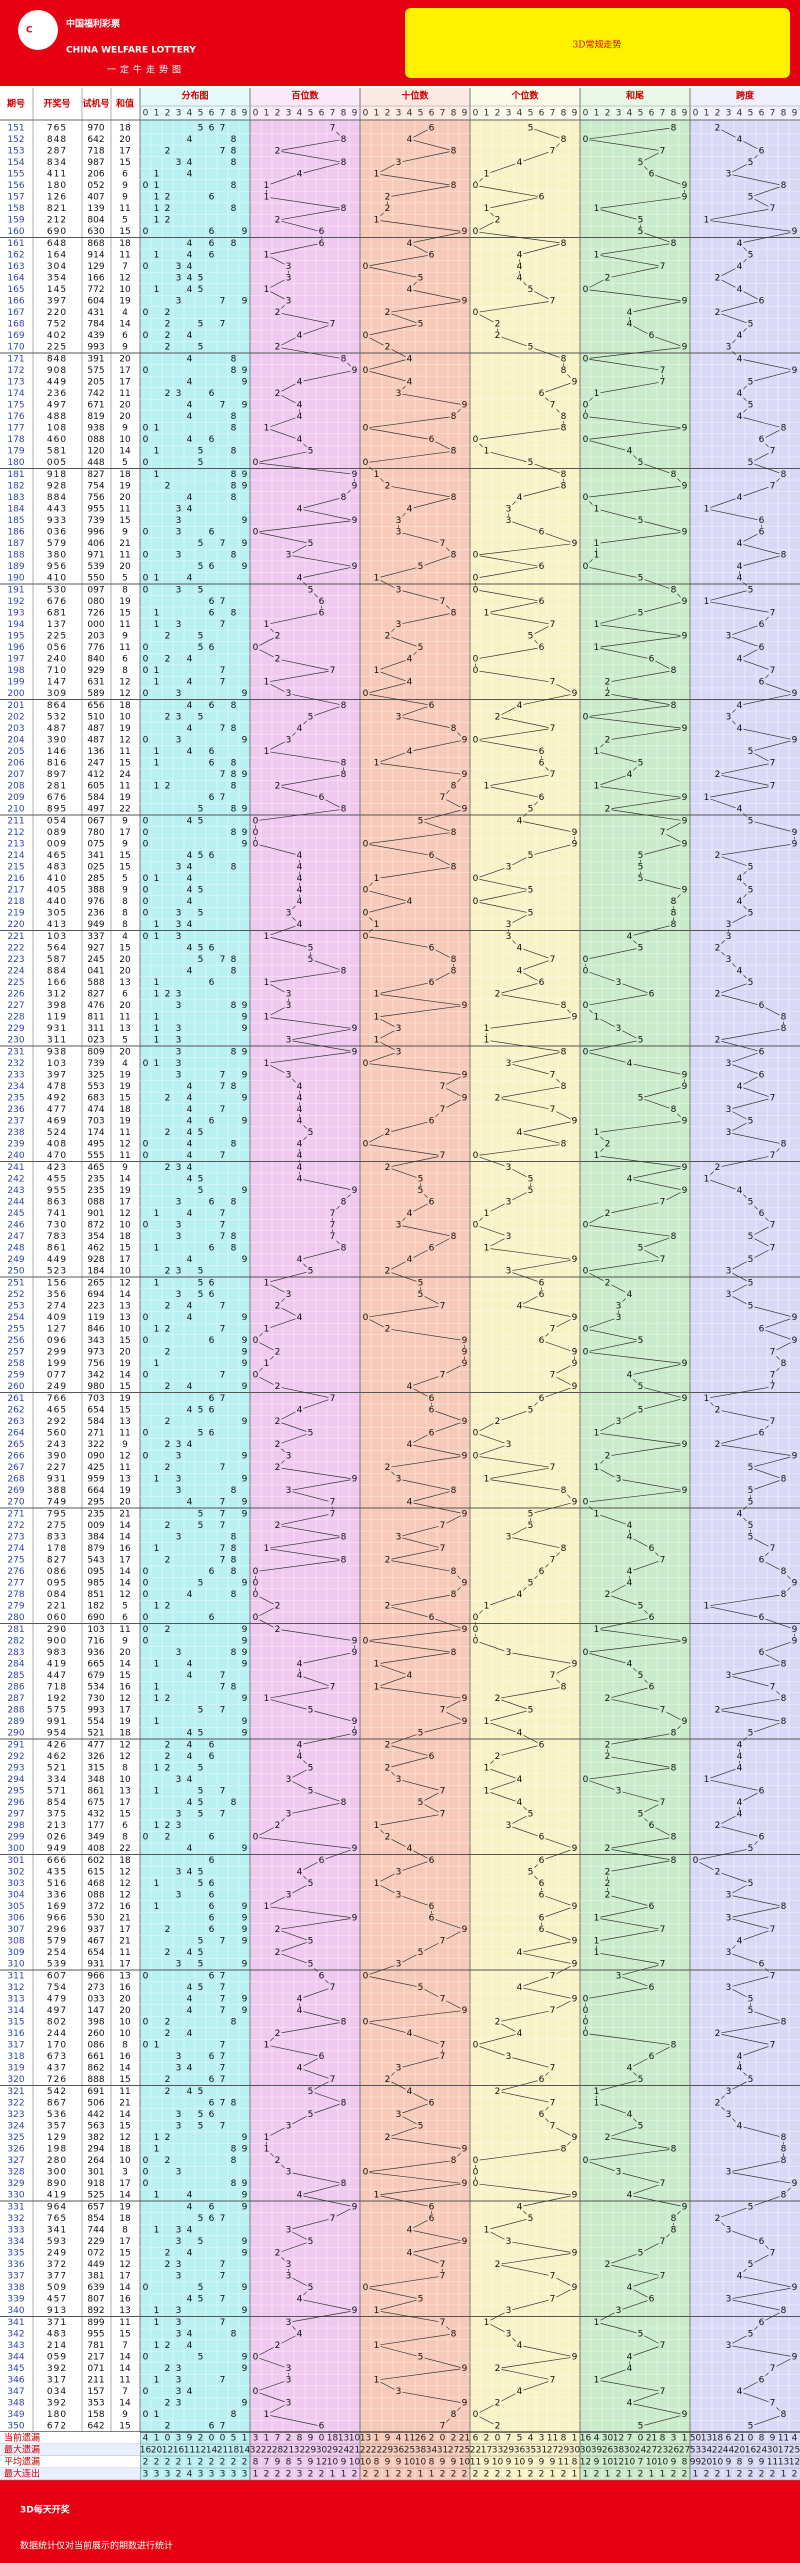  What do you see at coordinates (15, 2230) in the screenshot?
I see `period: 333` at bounding box center [15, 2230].